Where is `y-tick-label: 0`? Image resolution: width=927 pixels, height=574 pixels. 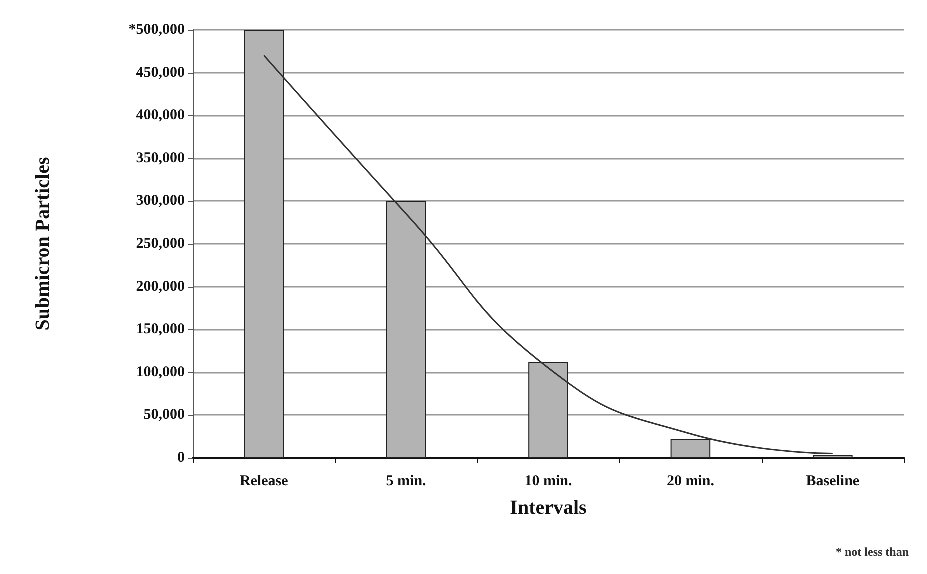 y-tick-label: 0 is located at coordinates (181, 458).